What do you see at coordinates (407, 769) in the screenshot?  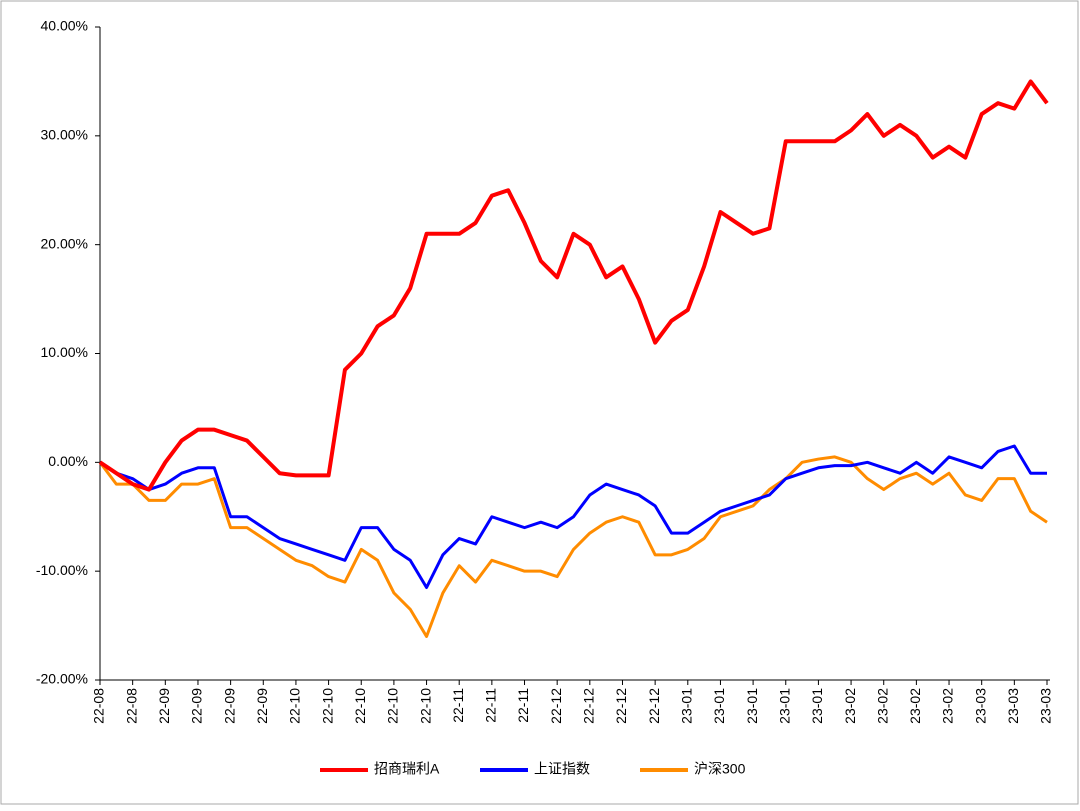 I see `legend-label: 招商瑞利A` at bounding box center [407, 769].